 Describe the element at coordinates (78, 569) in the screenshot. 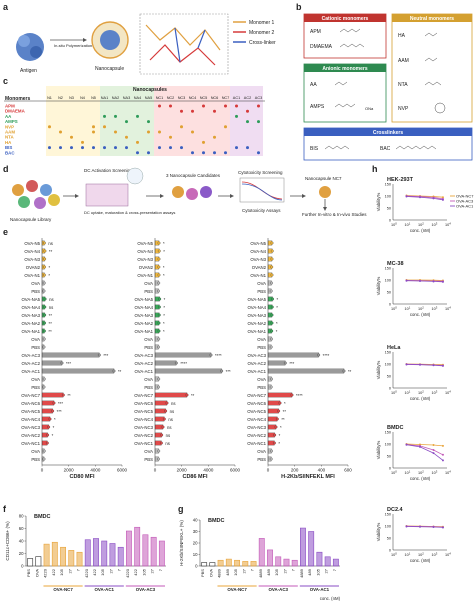

I see `category-label: 7` at that location.